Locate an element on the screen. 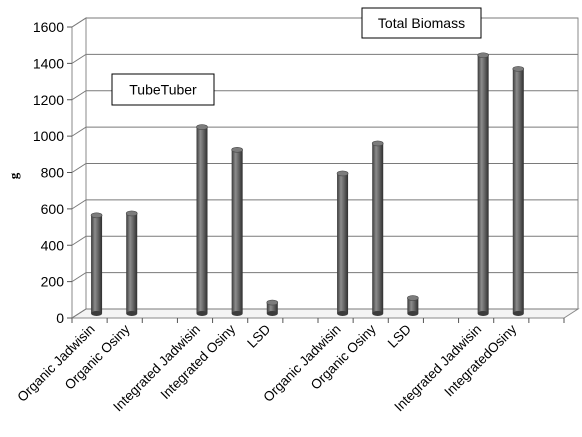 Image resolution: width=582 pixels, height=437 pixels. y-tick-label: 600 is located at coordinates (53, 209).